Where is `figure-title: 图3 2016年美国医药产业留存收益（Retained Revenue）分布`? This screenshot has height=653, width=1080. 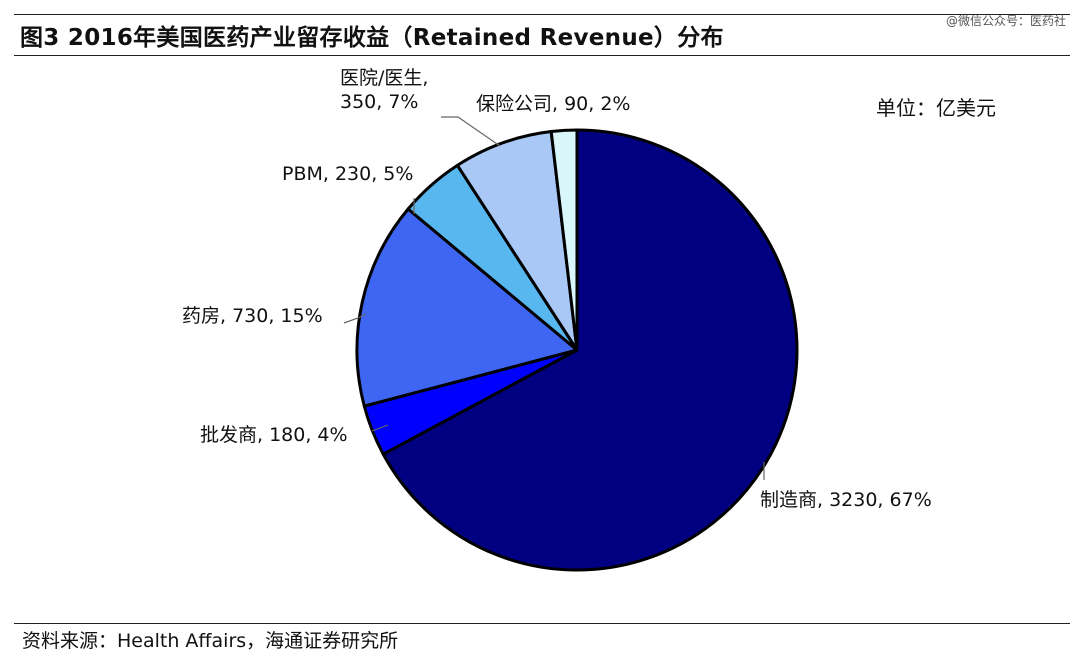 figure-title: 图3 2016年美国医药产业留存收益（Retained Revenue）分布 is located at coordinates (372, 38).